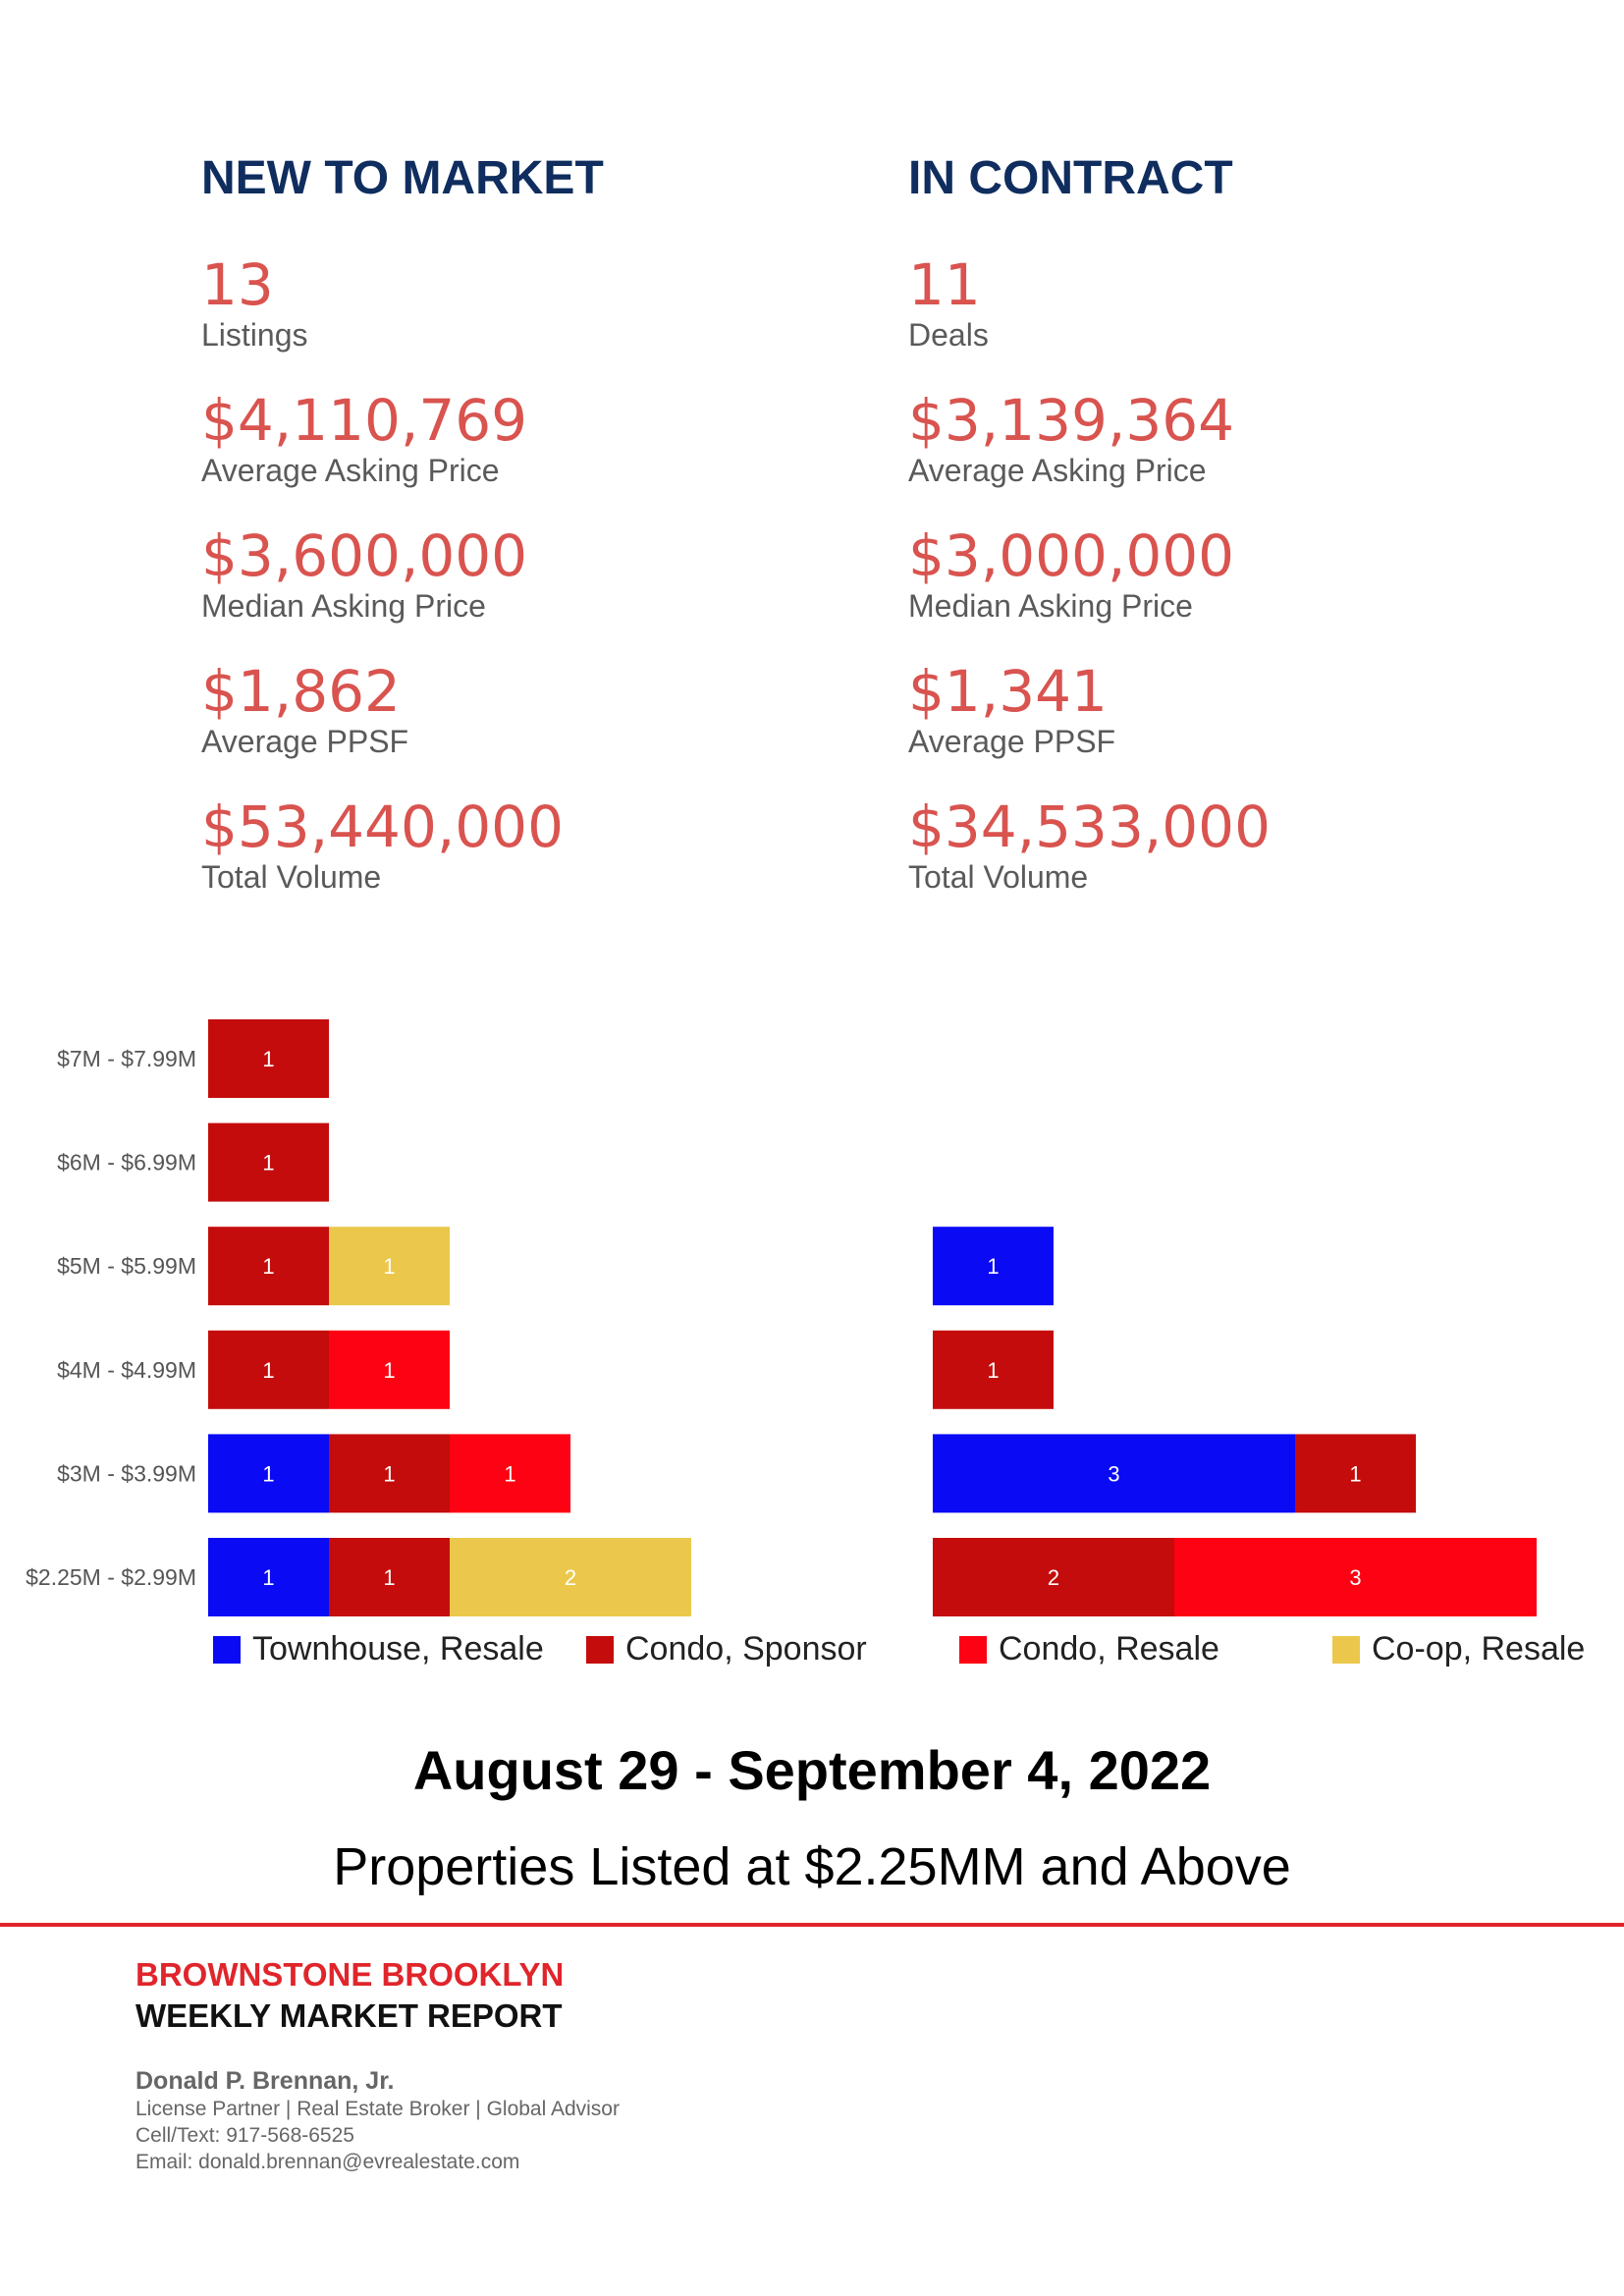 The height and width of the screenshot is (2296, 1624). What do you see at coordinates (265, 2081) in the screenshot?
I see `agent-name: Donald P. Brennan, Jr.` at bounding box center [265, 2081].